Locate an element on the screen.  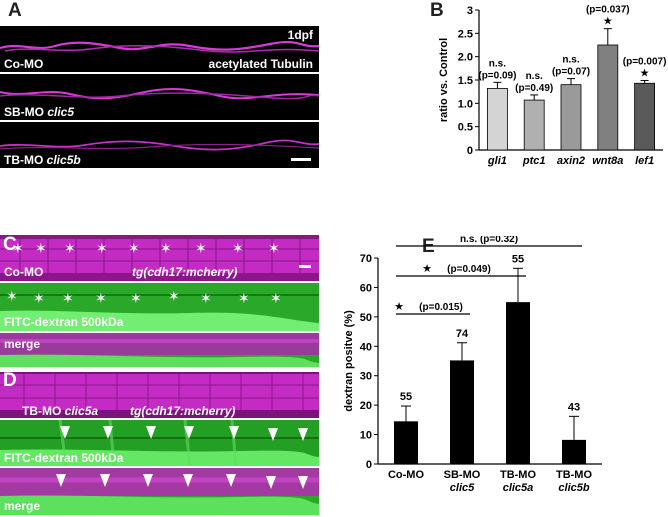
p-value-label: (p=0.037) is located at coordinates (608, 10).